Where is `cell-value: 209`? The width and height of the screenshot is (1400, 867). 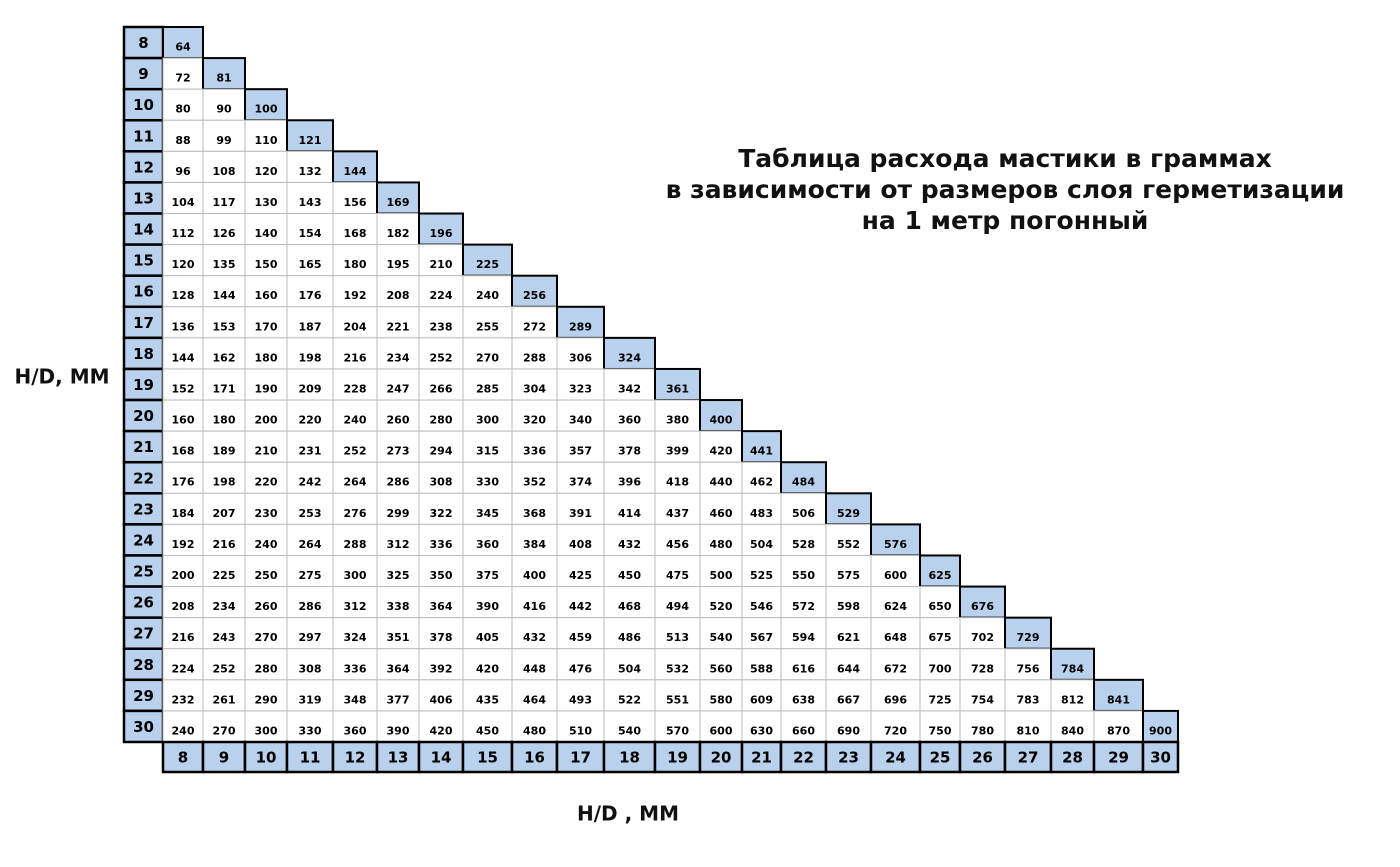 cell-value: 209 is located at coordinates (310, 388).